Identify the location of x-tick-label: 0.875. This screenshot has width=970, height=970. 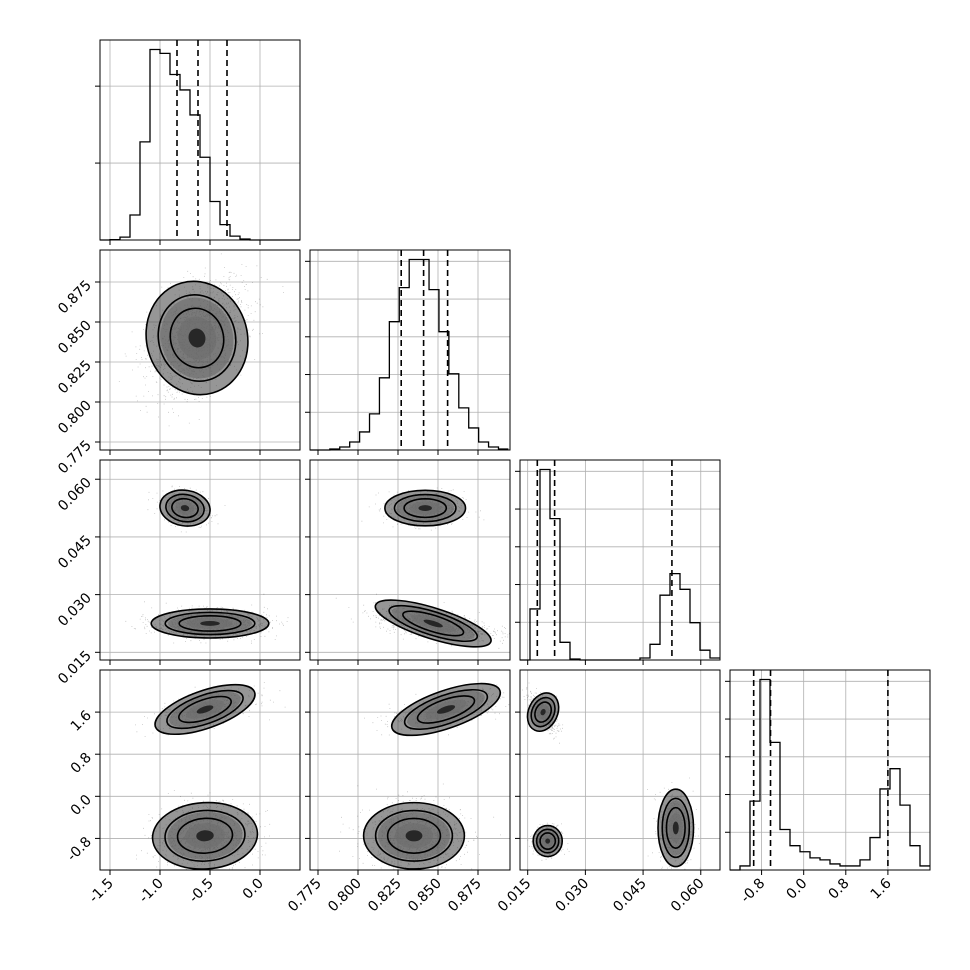
(465, 896).